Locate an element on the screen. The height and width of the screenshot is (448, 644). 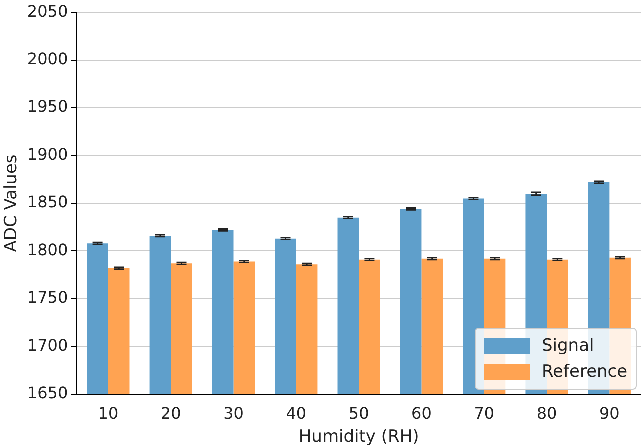
y-axis-title: ADC Values is located at coordinates (12, 203).